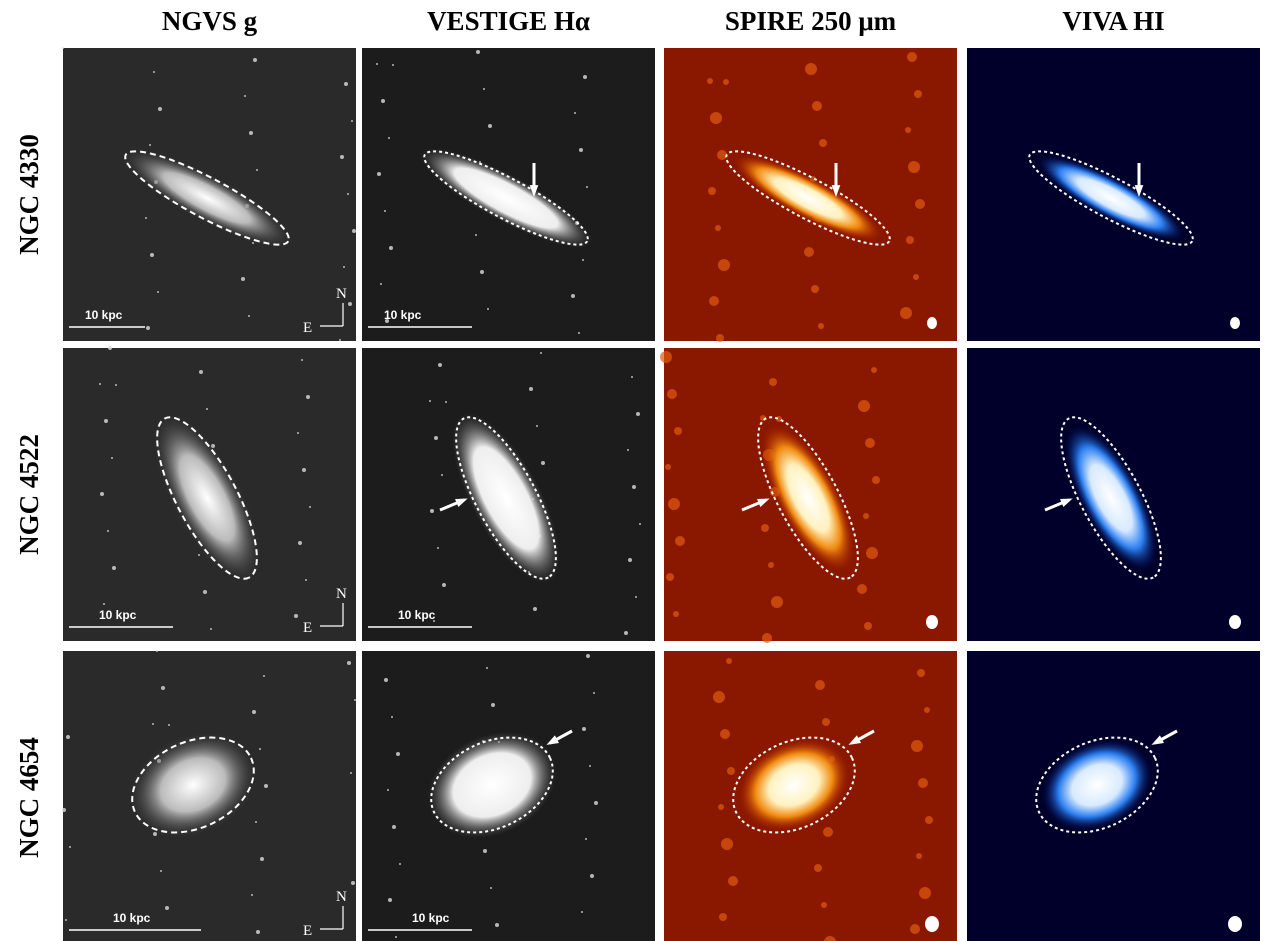  What do you see at coordinates (1113, 796) in the screenshot?
I see `image-panel` at bounding box center [1113, 796].